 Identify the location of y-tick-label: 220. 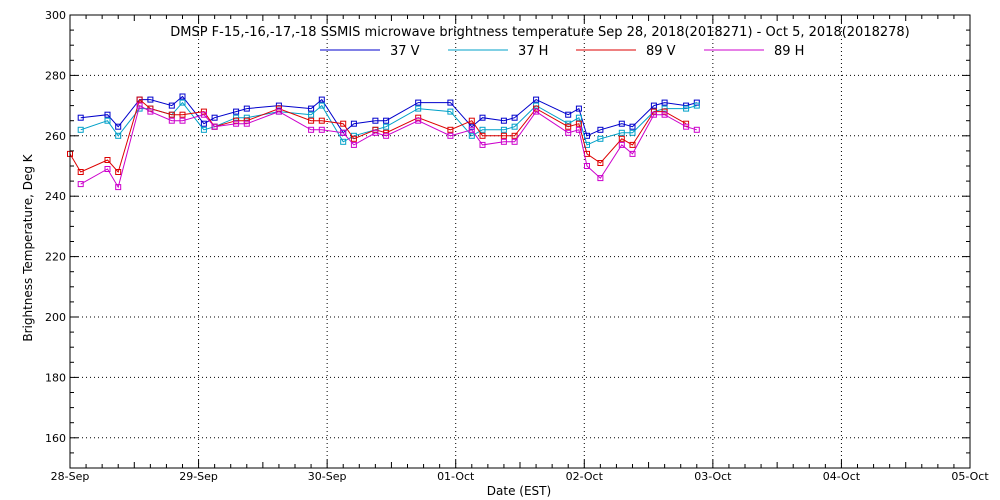
(55, 257).